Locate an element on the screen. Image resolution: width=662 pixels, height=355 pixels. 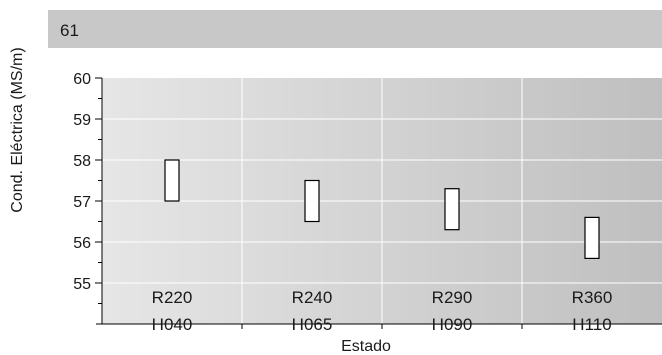
y-tick-label: 59 is located at coordinates (82, 120).